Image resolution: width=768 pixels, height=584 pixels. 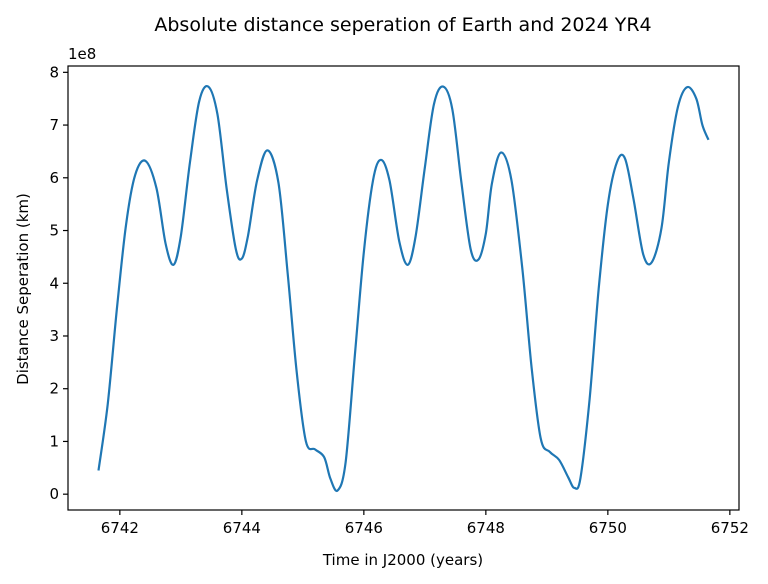 I want to click on y-tick-label: 8, so click(x=54, y=72).